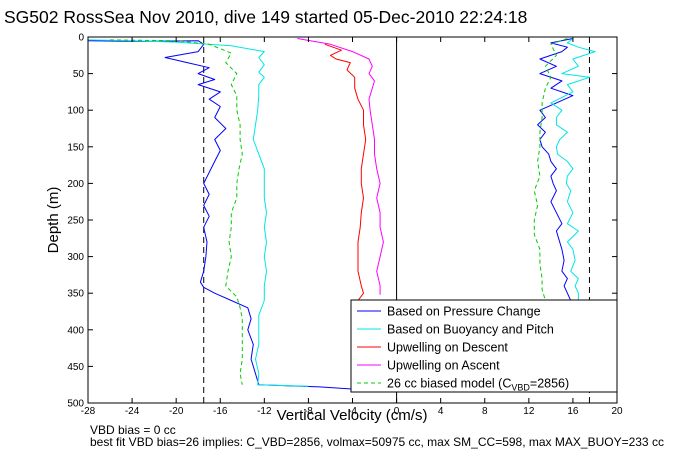  Describe the element at coordinates (573, 411) in the screenshot. I see `x-tick-label: 16` at that location.